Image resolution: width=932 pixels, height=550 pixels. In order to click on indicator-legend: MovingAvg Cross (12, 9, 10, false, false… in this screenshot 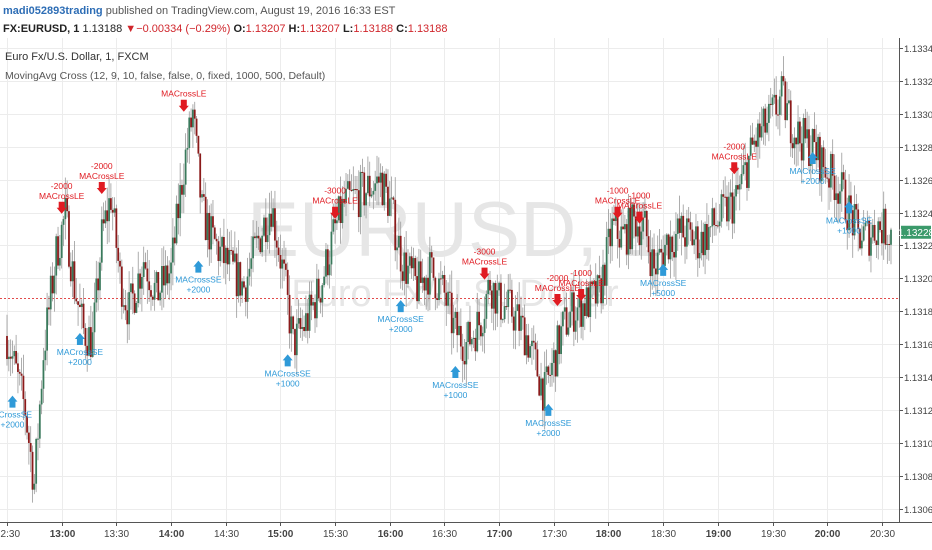, I will do `click(165, 76)`.